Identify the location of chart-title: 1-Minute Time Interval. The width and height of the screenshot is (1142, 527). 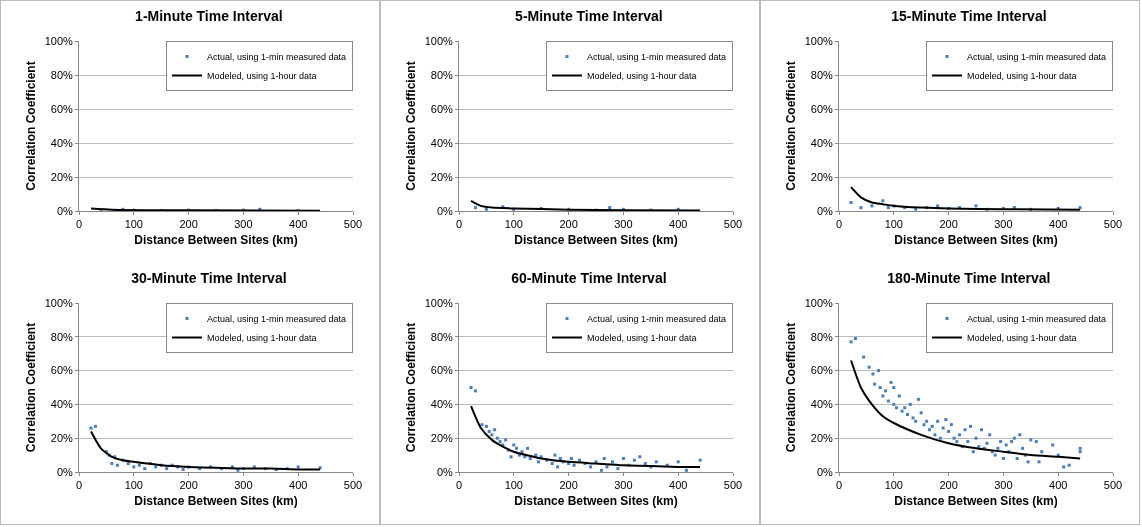
(209, 16).